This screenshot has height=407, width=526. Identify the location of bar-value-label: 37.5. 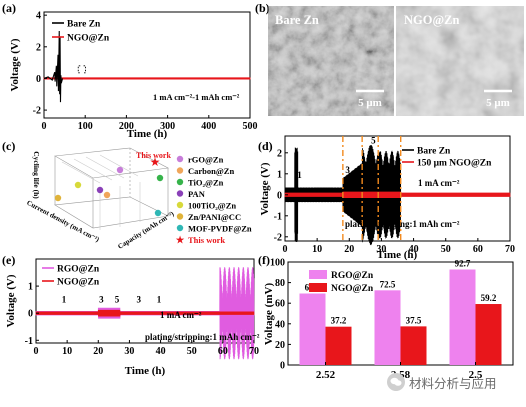
(414, 320).